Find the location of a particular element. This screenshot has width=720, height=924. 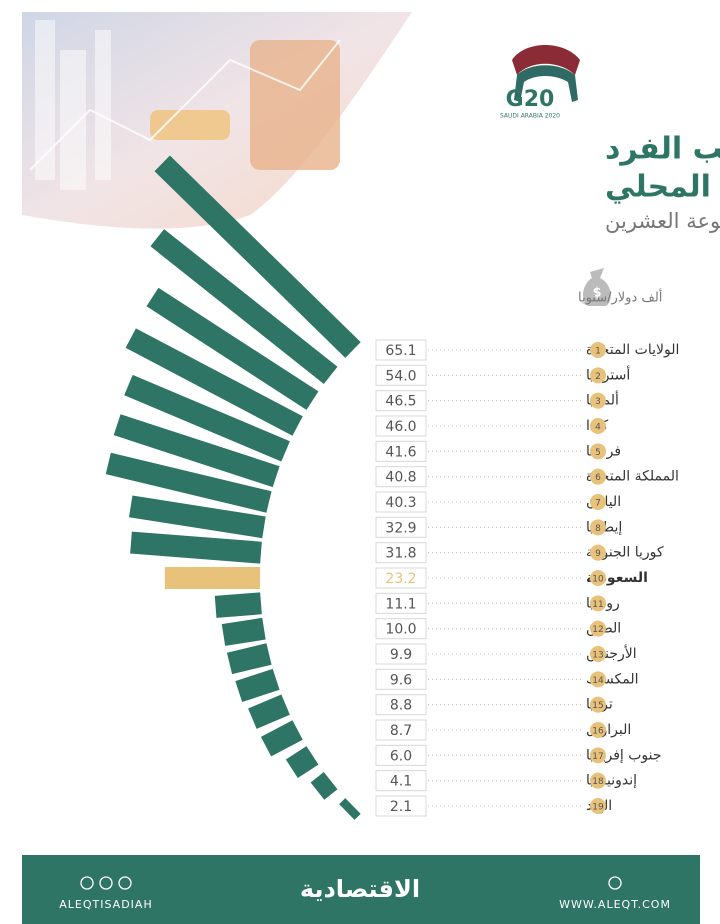

value-label: 65.1 is located at coordinates (400, 351).